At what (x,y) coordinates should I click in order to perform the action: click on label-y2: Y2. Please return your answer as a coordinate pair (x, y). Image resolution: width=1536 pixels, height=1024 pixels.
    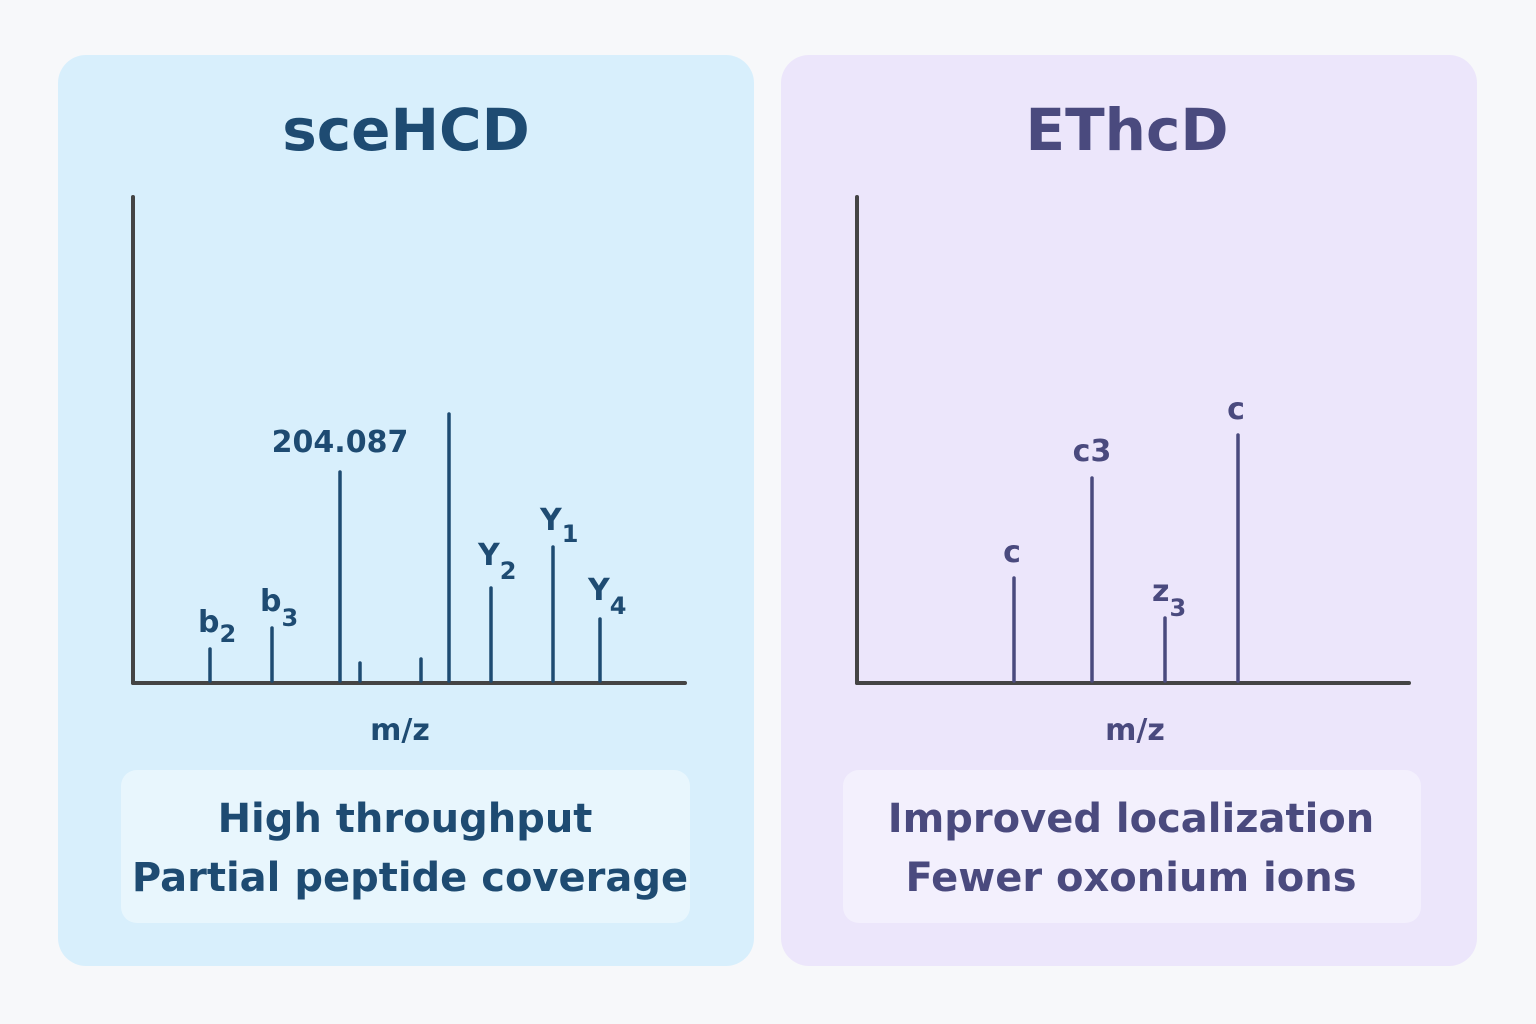
    Looking at the image, I should click on (496, 561).